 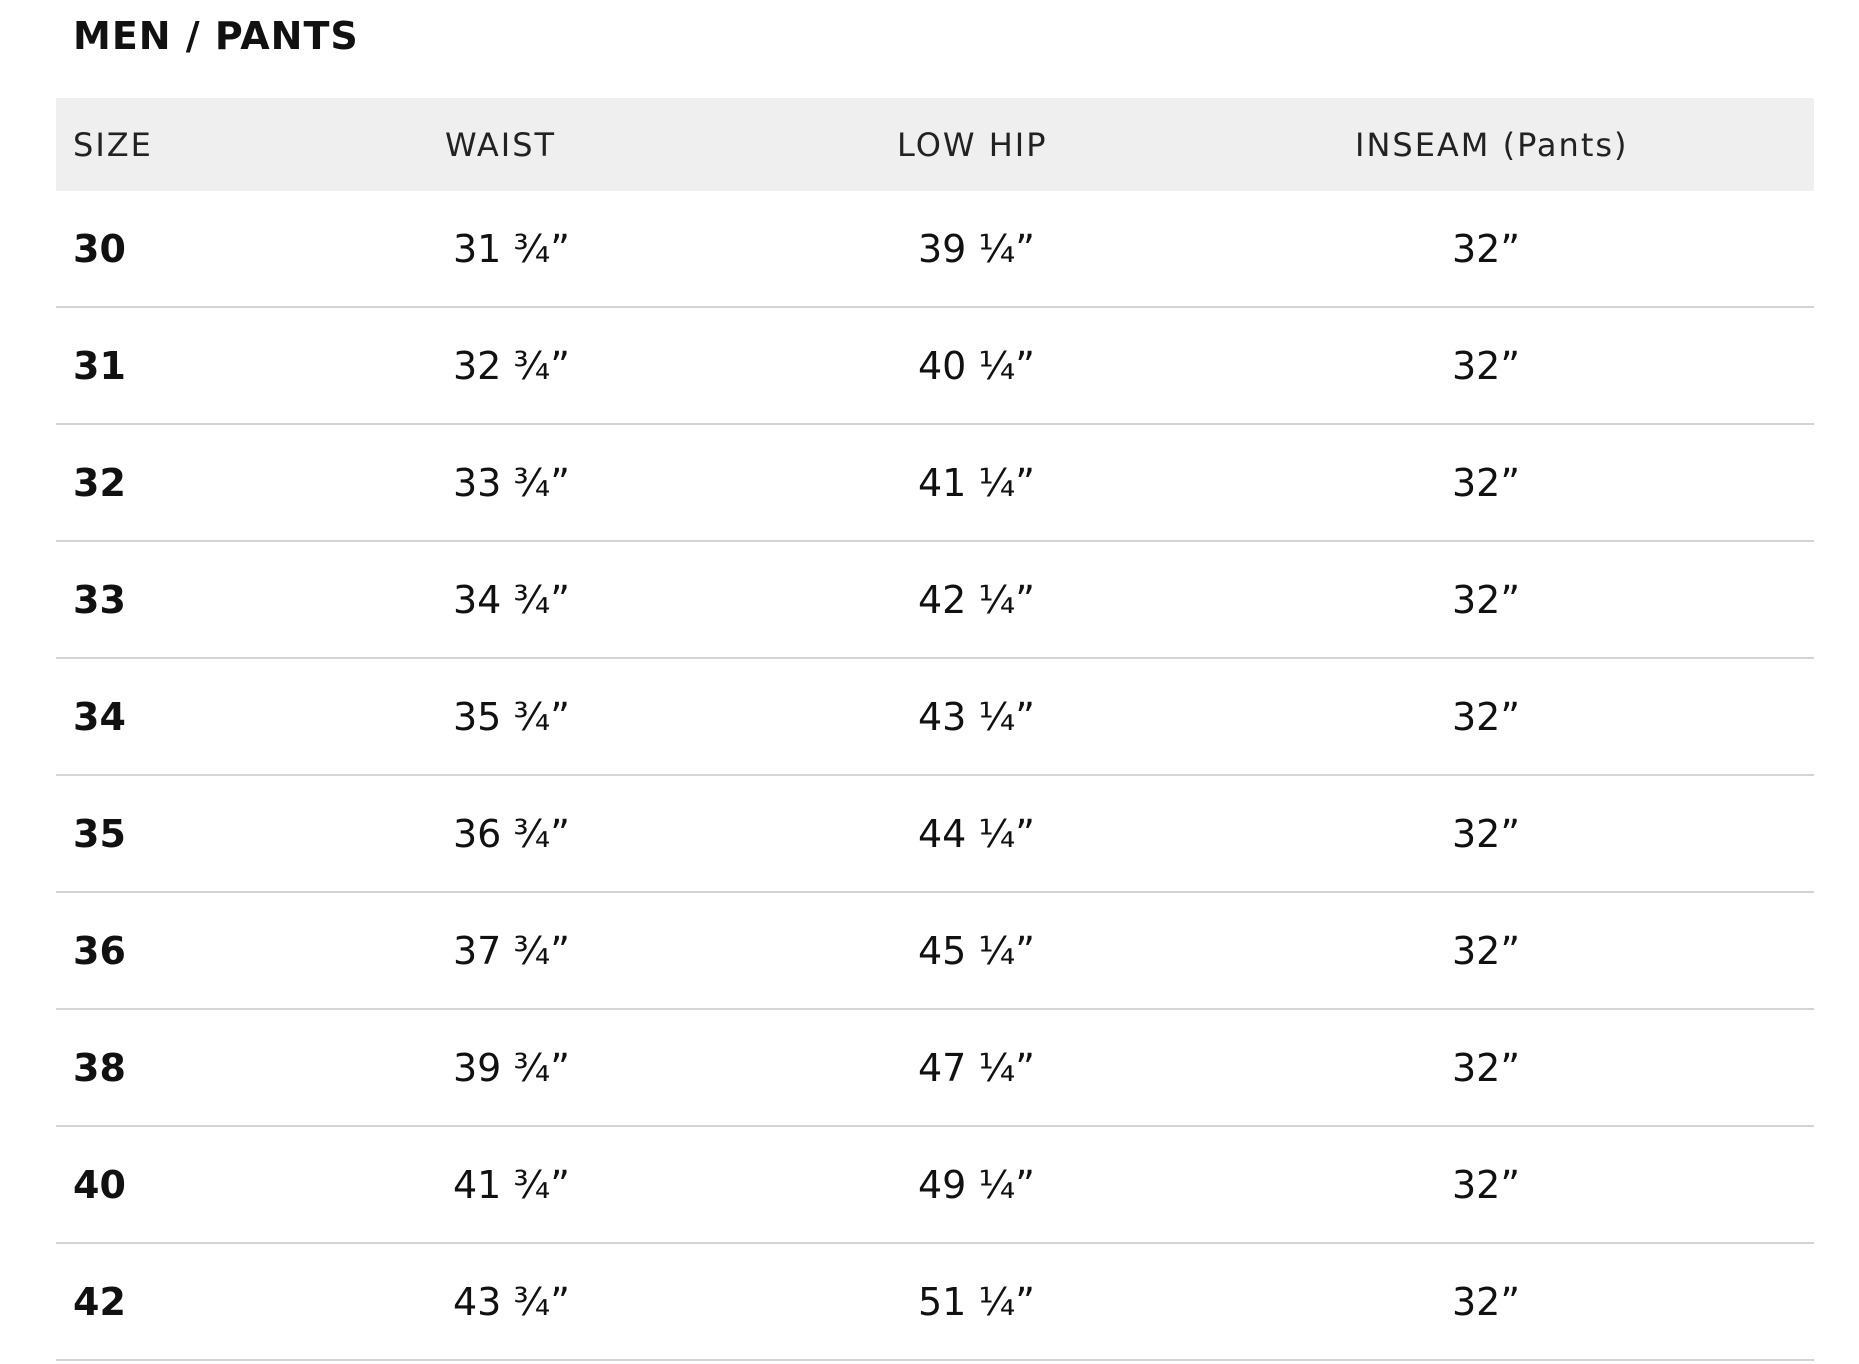 What do you see at coordinates (99, 249) in the screenshot?
I see `size-cell: 30` at bounding box center [99, 249].